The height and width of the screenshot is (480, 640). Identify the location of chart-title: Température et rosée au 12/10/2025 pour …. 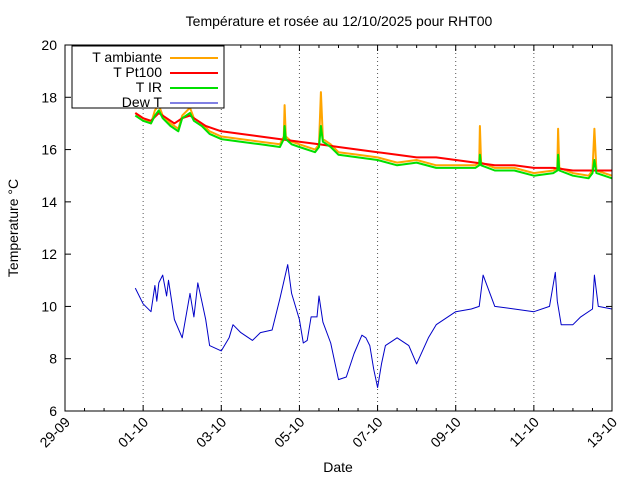
(339, 21).